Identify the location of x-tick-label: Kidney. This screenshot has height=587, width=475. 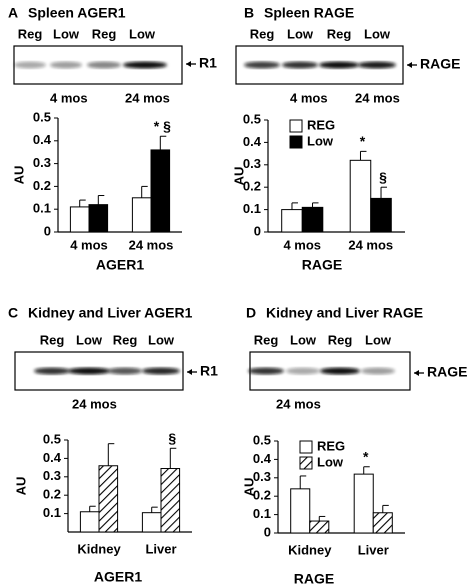
(99, 548).